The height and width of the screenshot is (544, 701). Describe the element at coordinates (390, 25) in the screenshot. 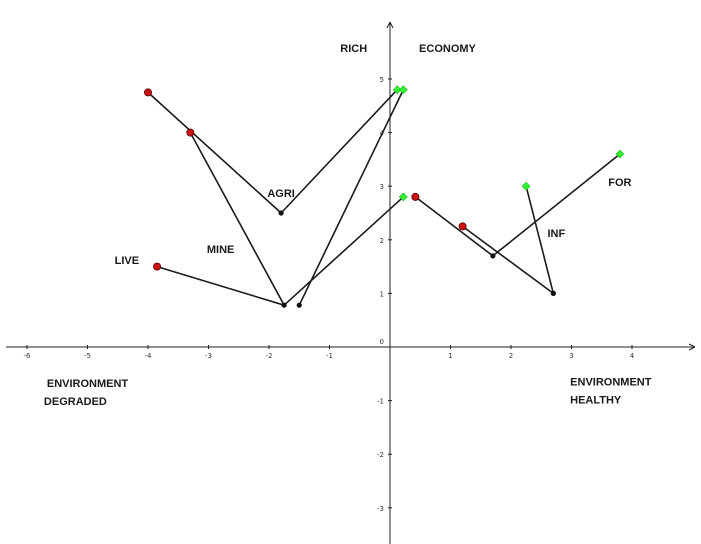

I see `y-axis-arrow` at that location.